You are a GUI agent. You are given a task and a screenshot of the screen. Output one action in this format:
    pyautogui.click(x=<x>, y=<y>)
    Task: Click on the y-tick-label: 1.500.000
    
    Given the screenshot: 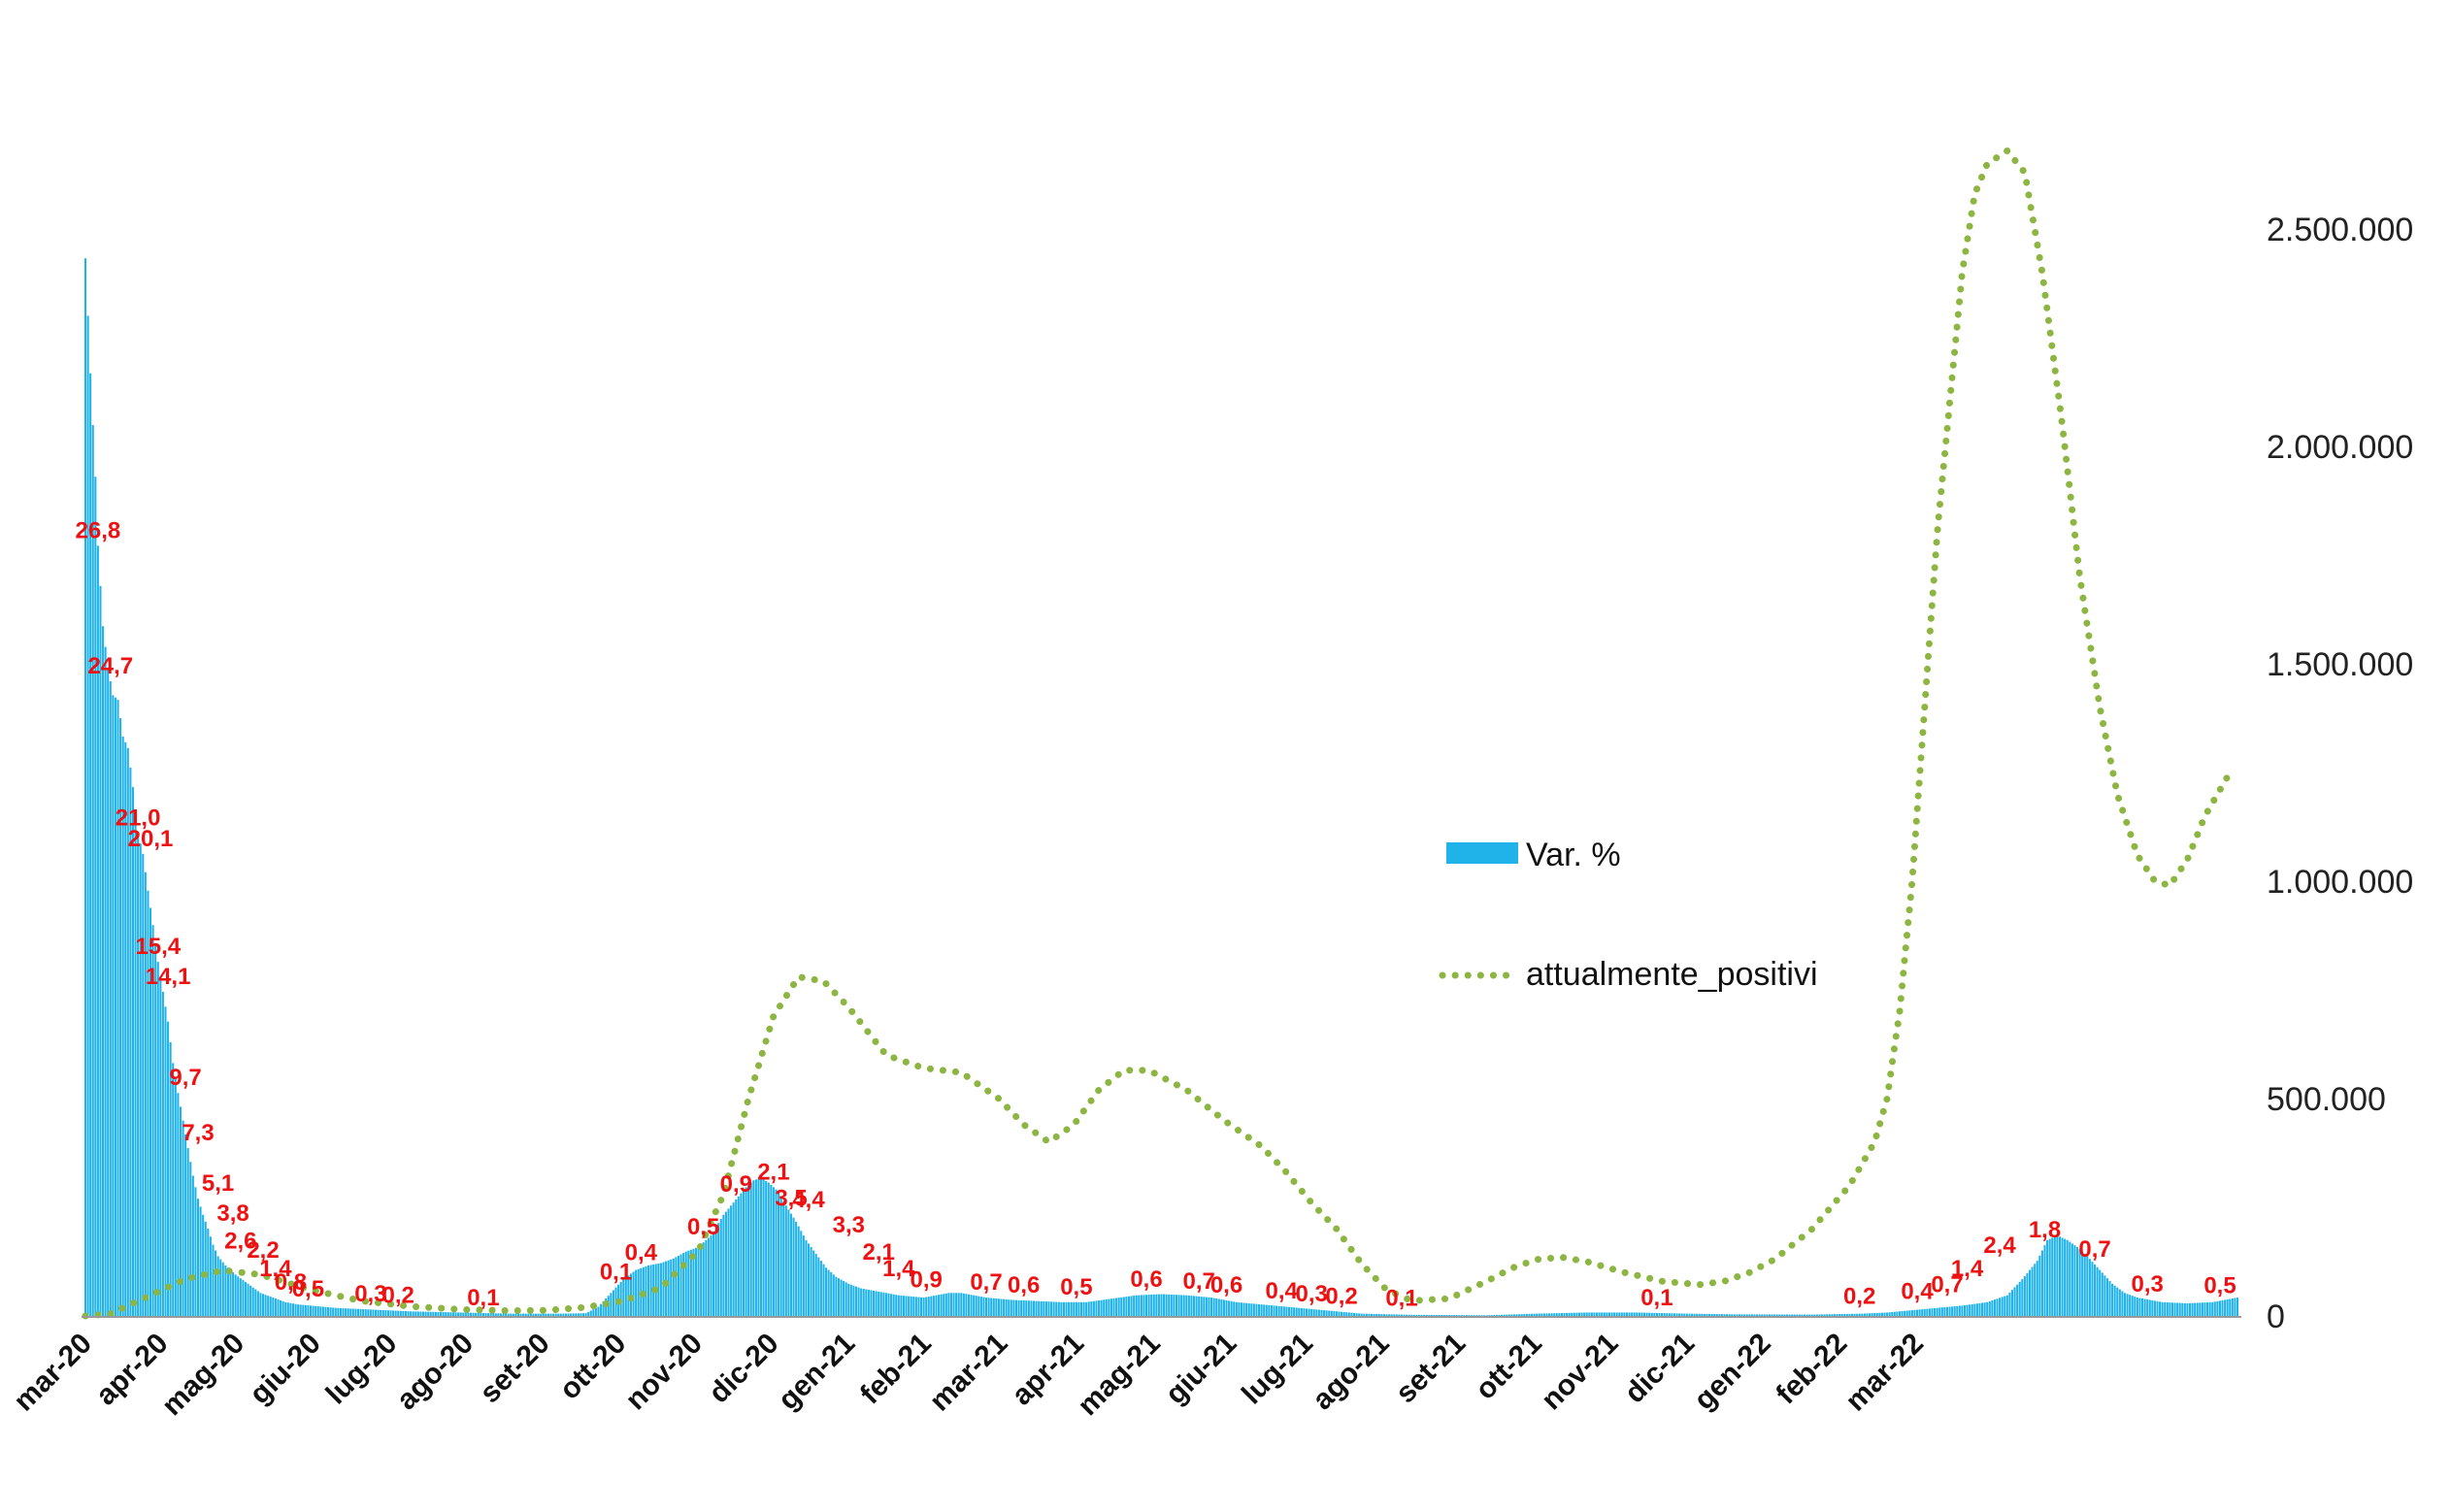 What is the action you would take?
    pyautogui.click(x=2340, y=664)
    